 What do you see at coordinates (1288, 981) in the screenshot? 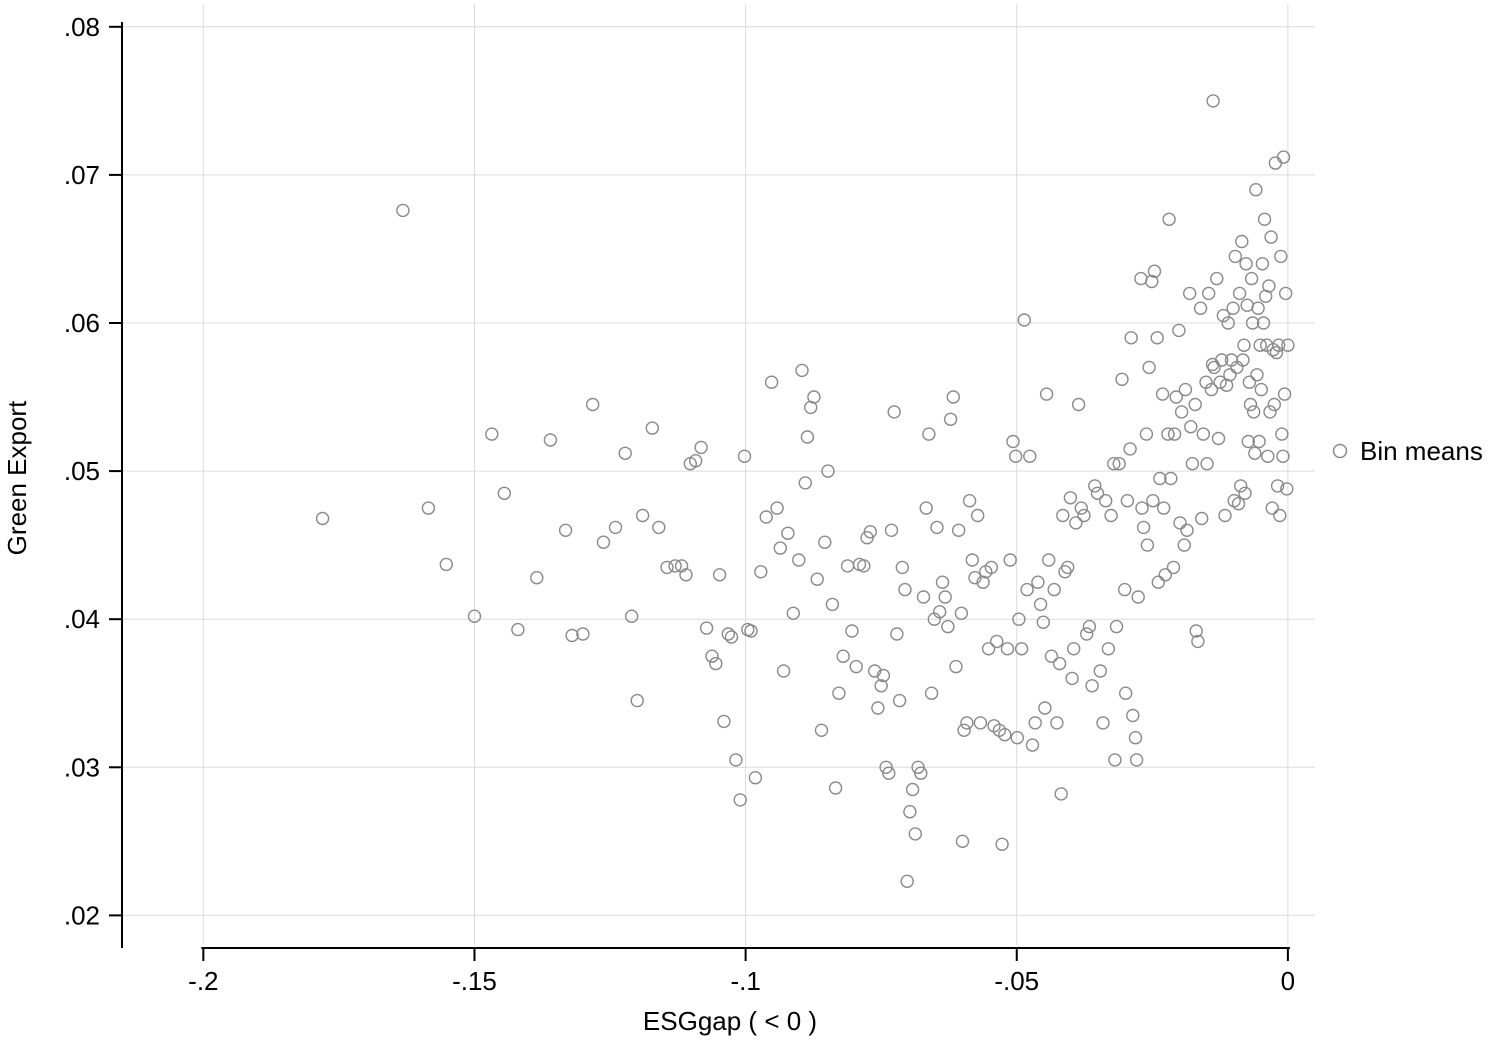
I see `x-tick-label: 0` at bounding box center [1288, 981].